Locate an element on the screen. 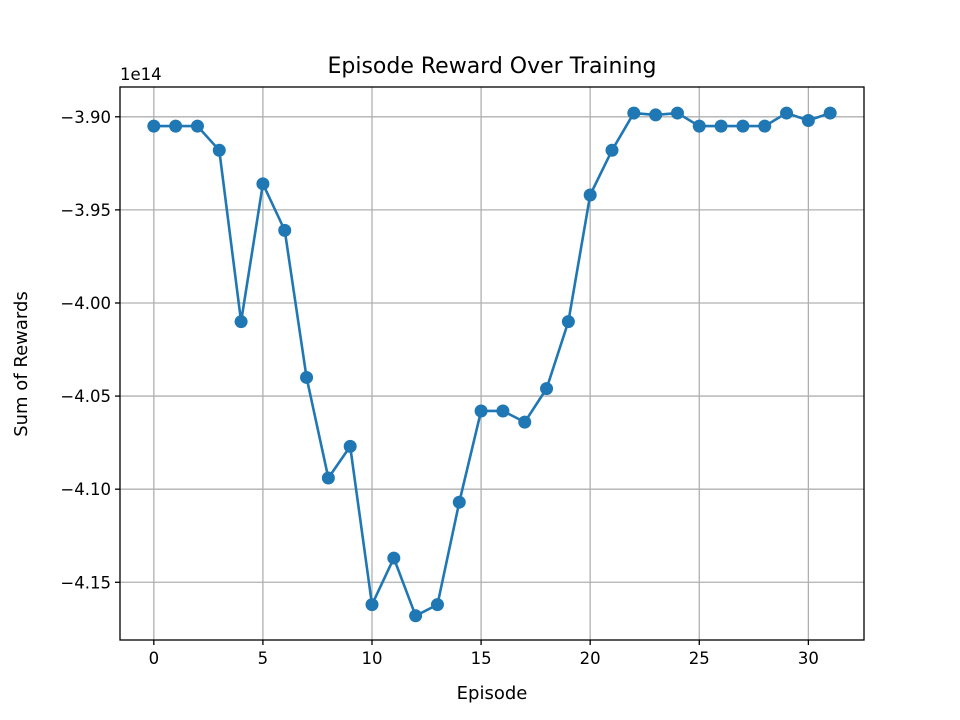  x-tick-label: 0 is located at coordinates (154, 658).